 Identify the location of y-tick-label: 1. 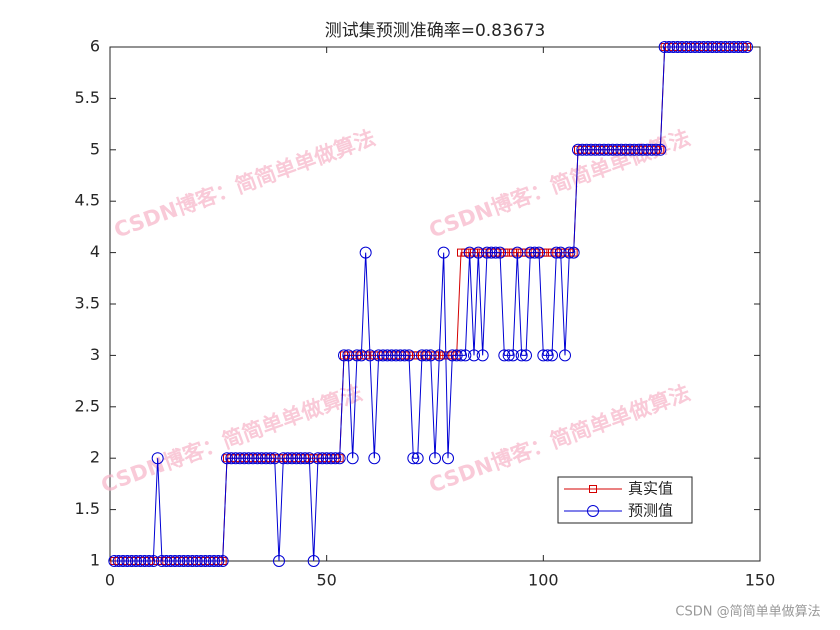
(95, 560).